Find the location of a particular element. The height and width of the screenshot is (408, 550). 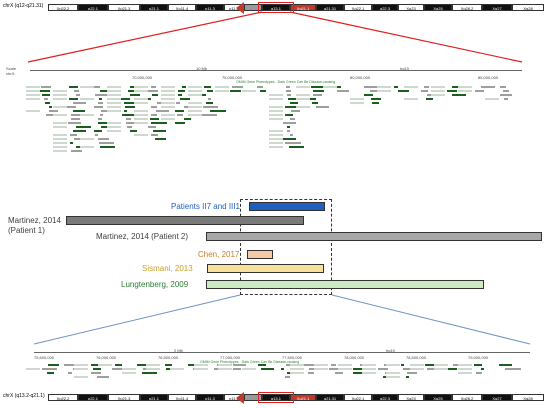

top-ideogram-band: Xq27 is located at coordinates (497, 7).